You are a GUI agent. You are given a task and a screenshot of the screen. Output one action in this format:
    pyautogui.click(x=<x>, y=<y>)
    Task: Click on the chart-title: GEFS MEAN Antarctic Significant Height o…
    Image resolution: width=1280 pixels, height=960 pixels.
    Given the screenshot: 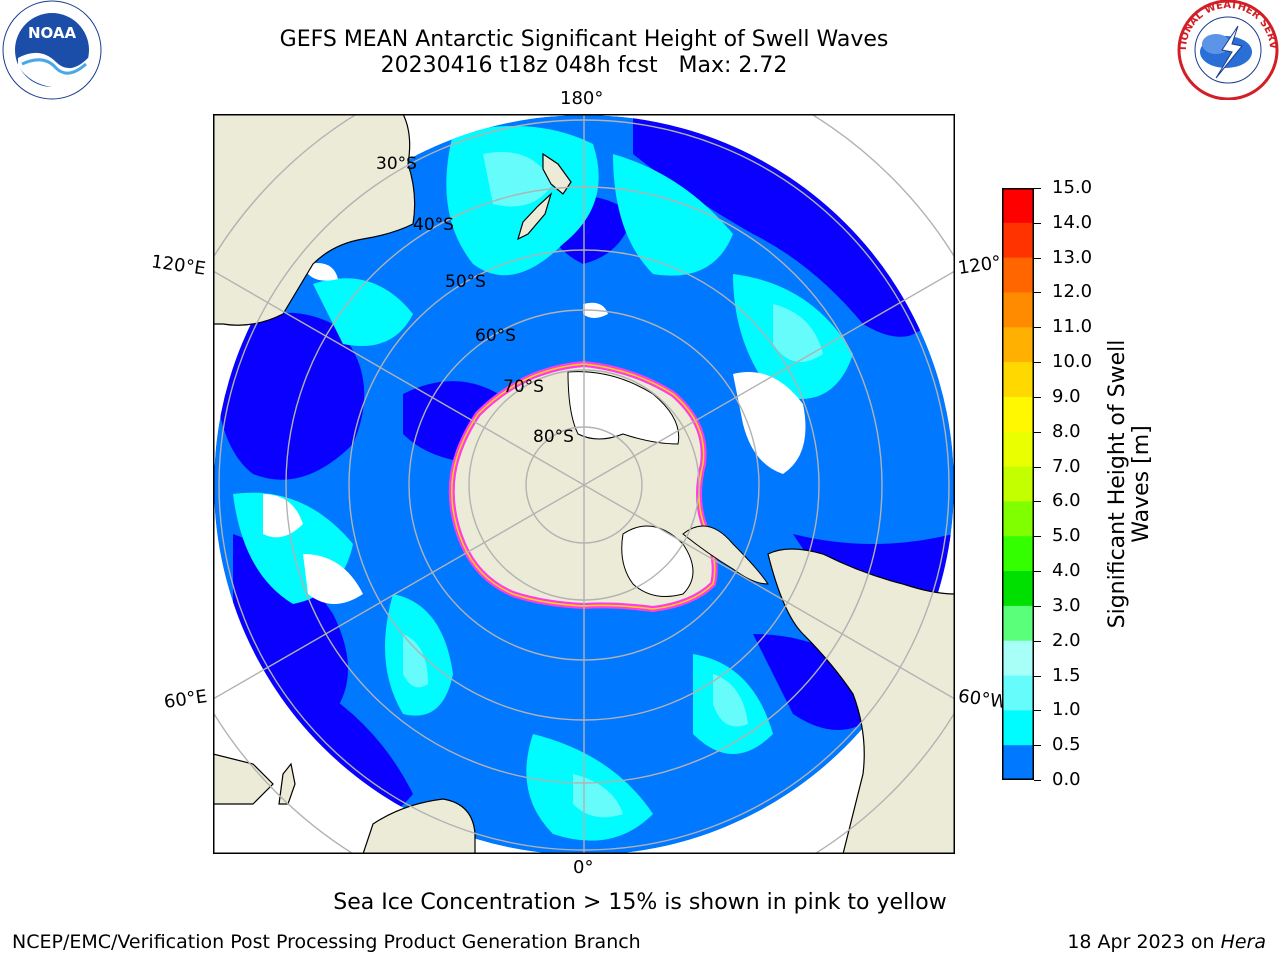 What is the action you would take?
    pyautogui.click(x=584, y=39)
    